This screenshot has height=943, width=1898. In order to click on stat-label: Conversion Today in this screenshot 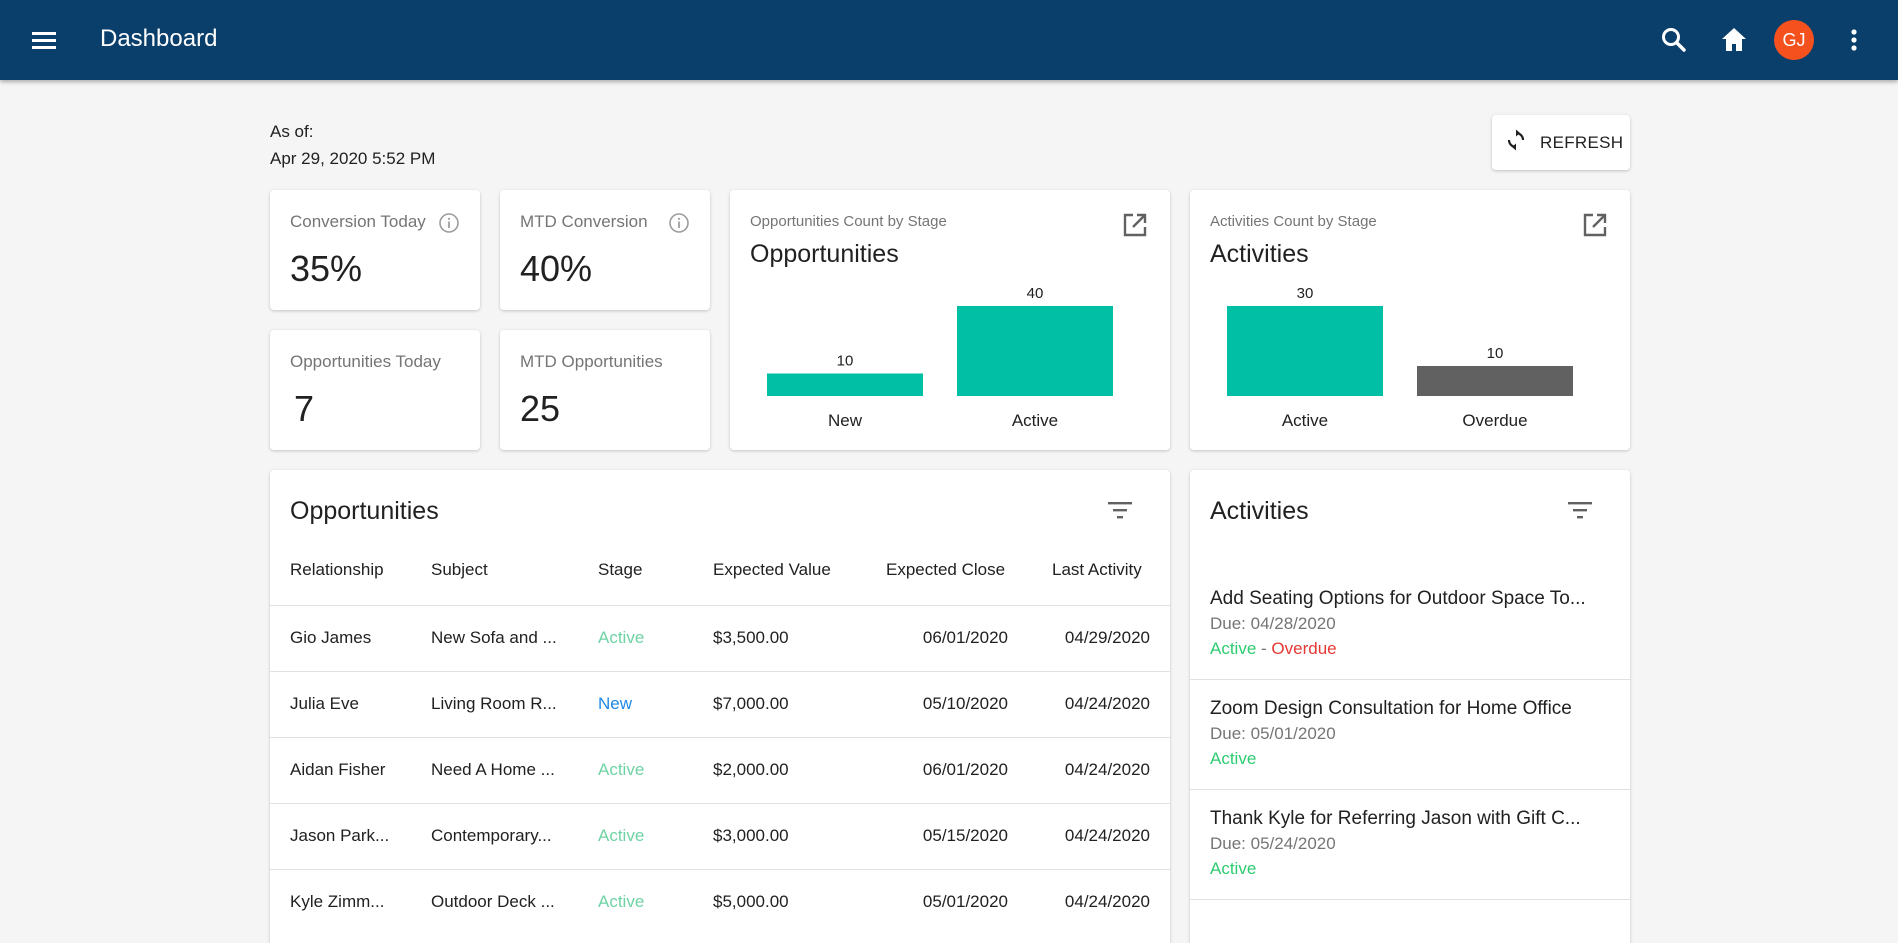, I will do `click(358, 221)`.